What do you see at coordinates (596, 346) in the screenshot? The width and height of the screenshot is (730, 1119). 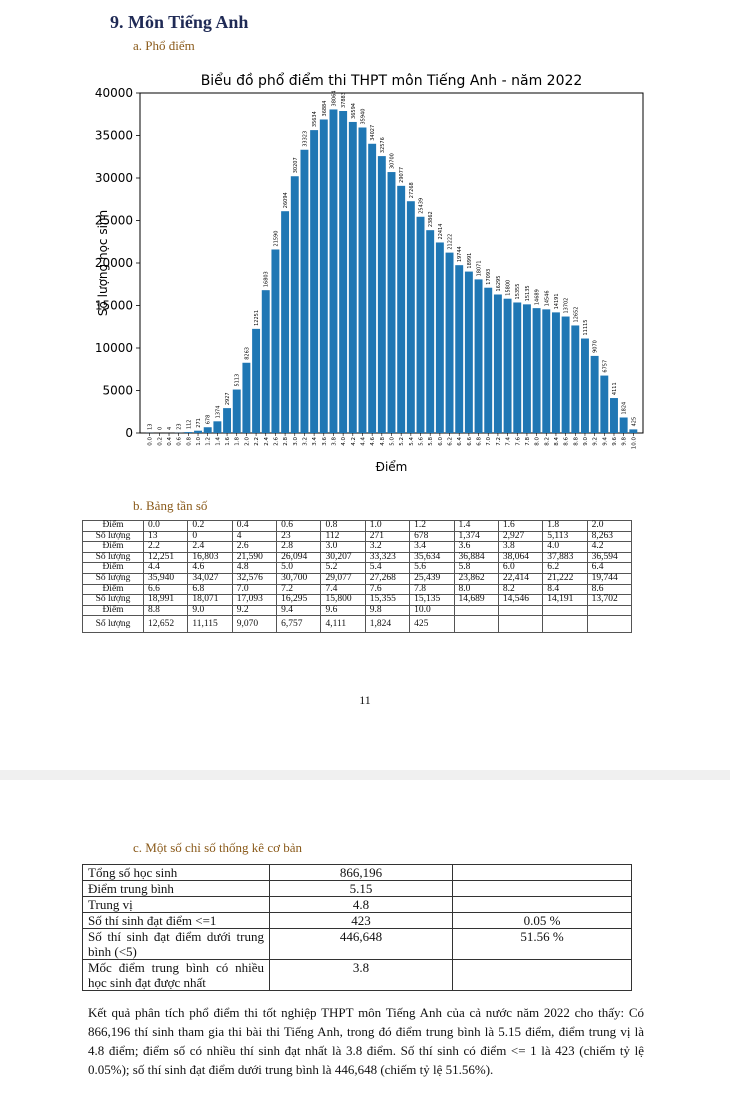 I see `bar-data-label: 9070` at bounding box center [596, 346].